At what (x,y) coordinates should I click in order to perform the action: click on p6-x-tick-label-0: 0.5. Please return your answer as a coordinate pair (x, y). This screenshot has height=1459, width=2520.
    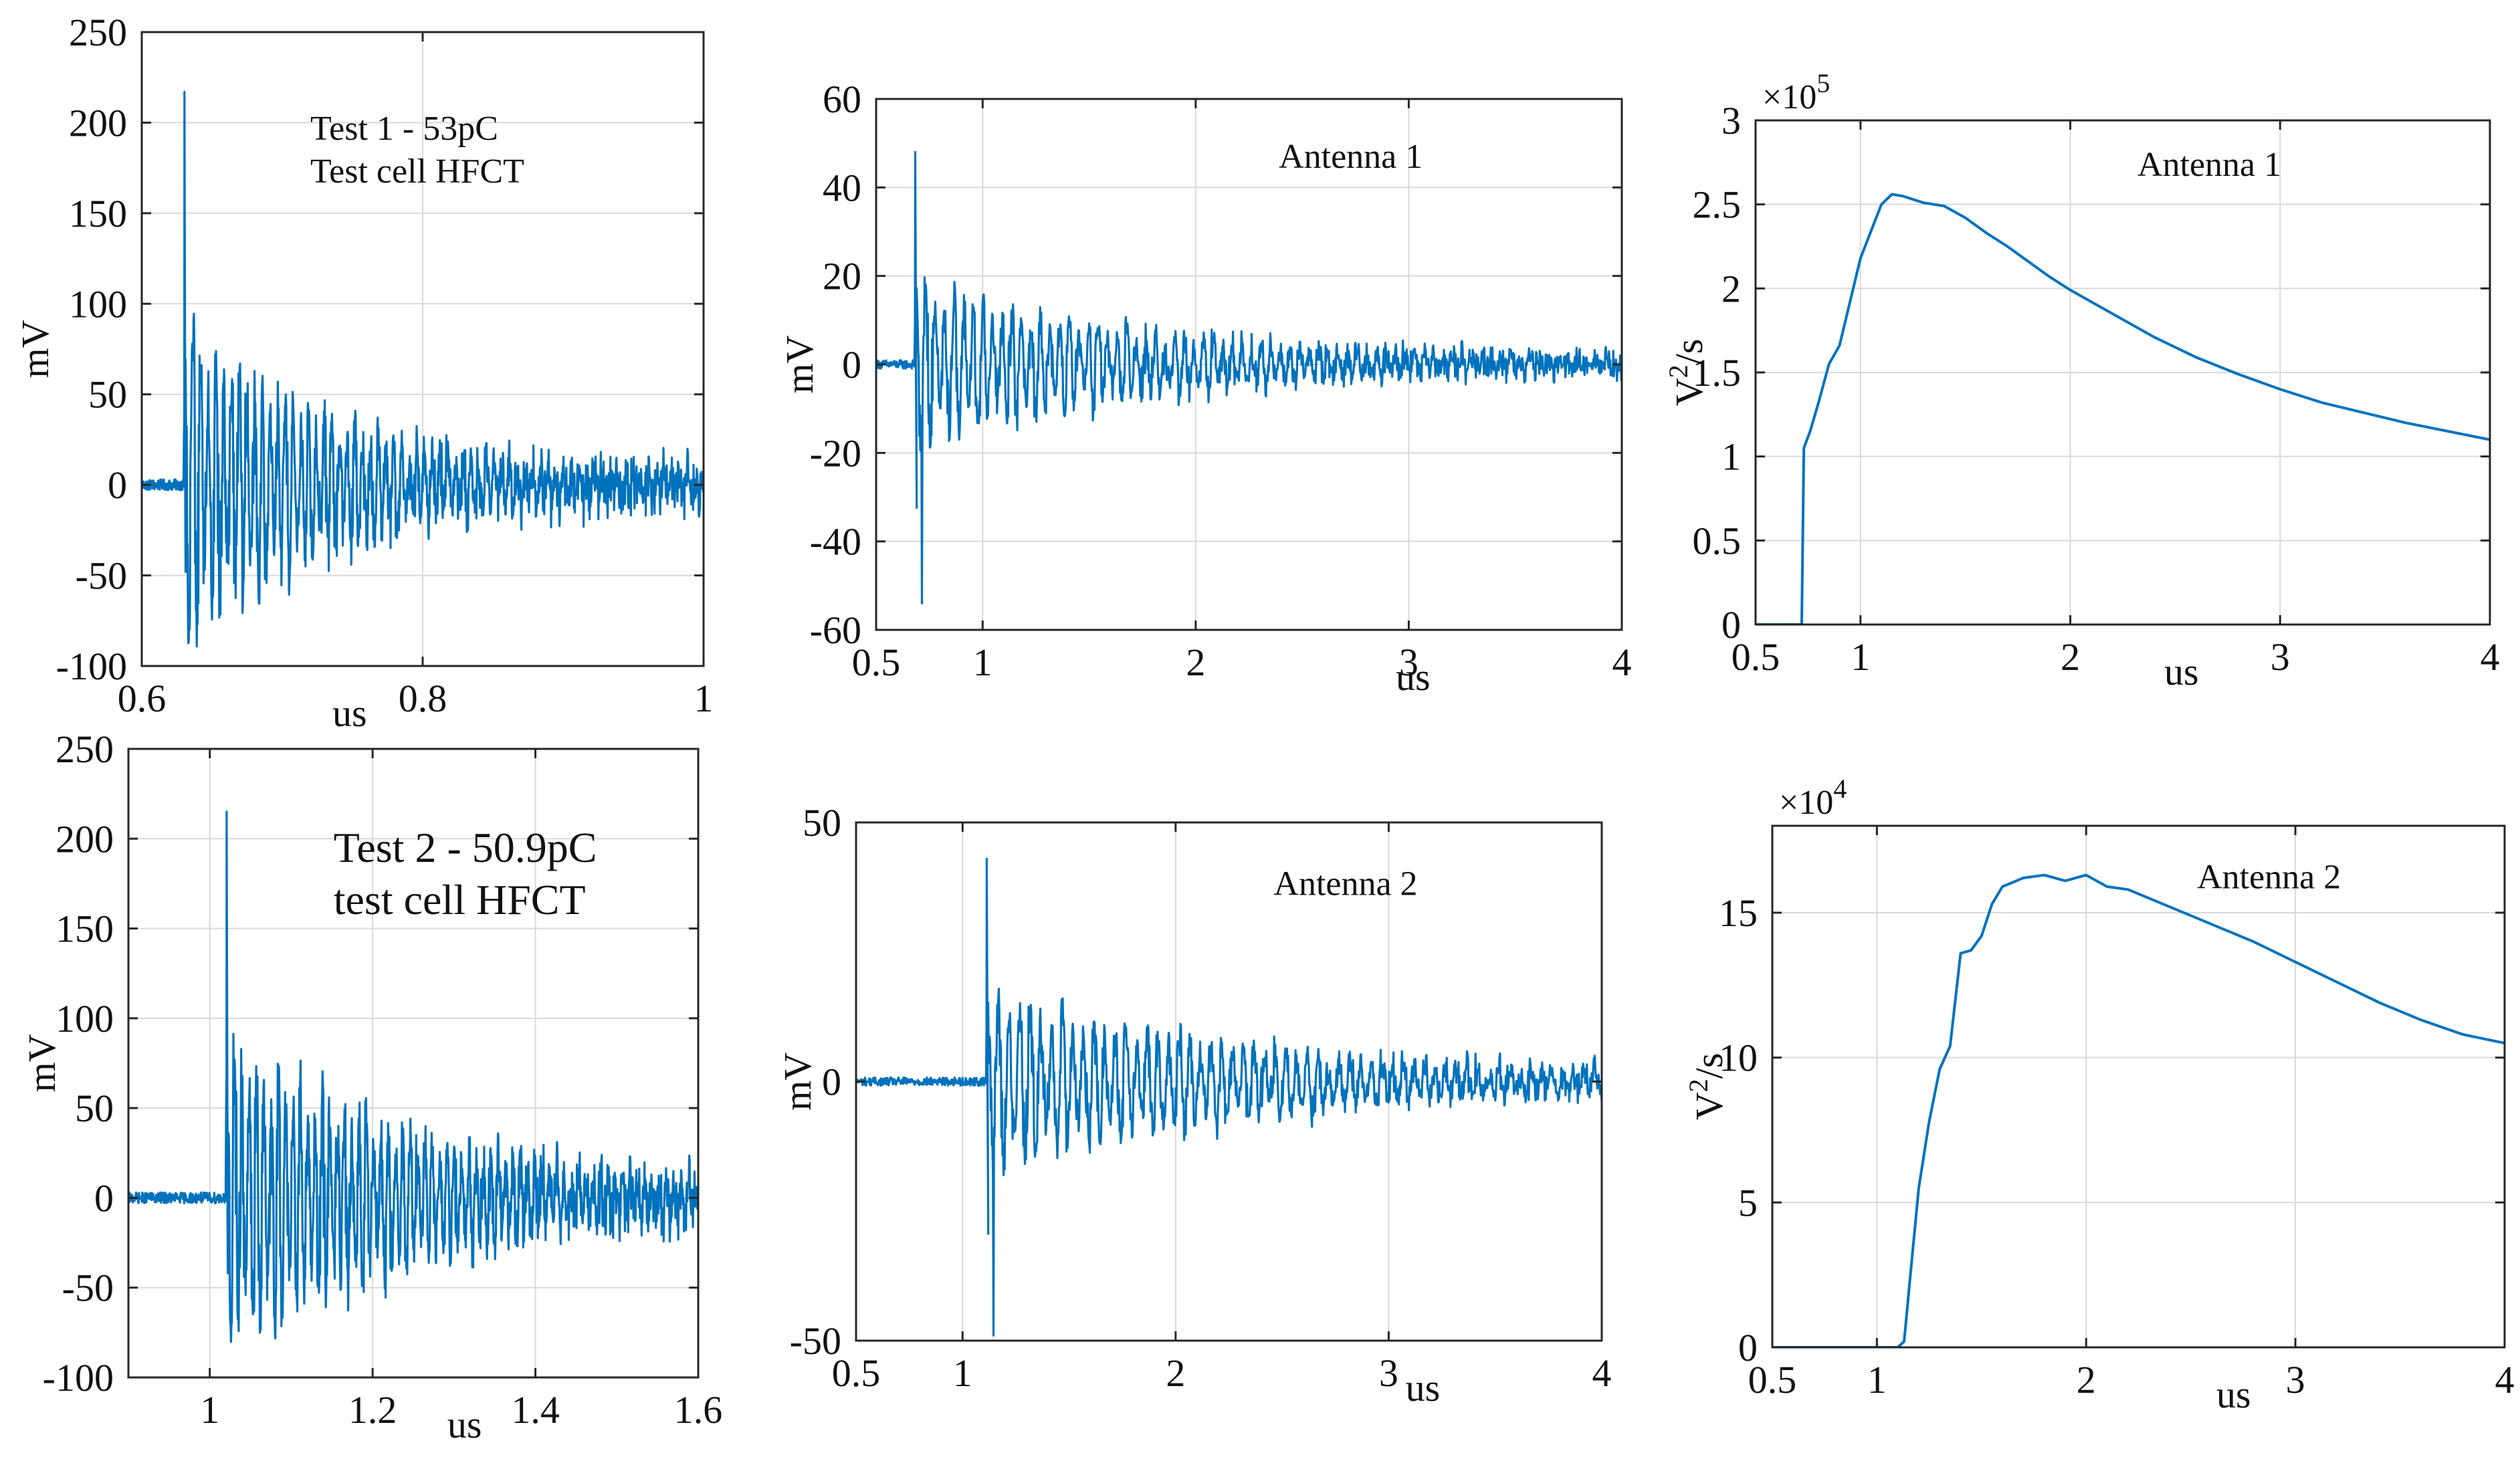
    Looking at the image, I should click on (1772, 1379).